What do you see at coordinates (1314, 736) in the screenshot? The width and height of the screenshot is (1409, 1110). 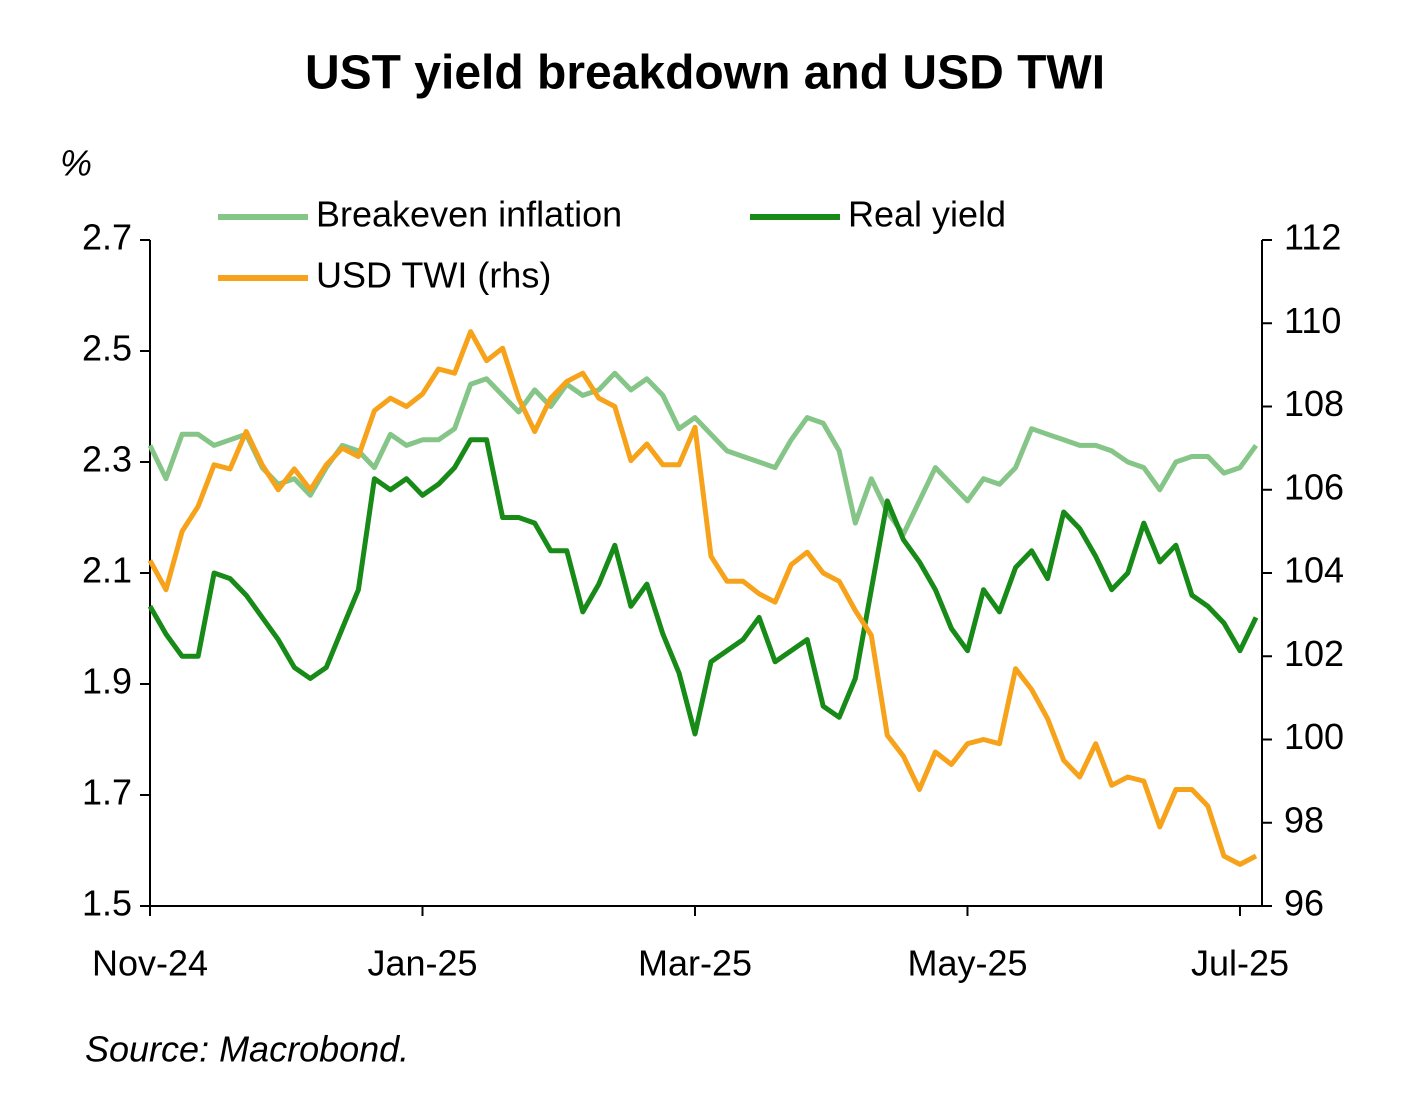 I see `y2-tick-label: 100` at bounding box center [1314, 736].